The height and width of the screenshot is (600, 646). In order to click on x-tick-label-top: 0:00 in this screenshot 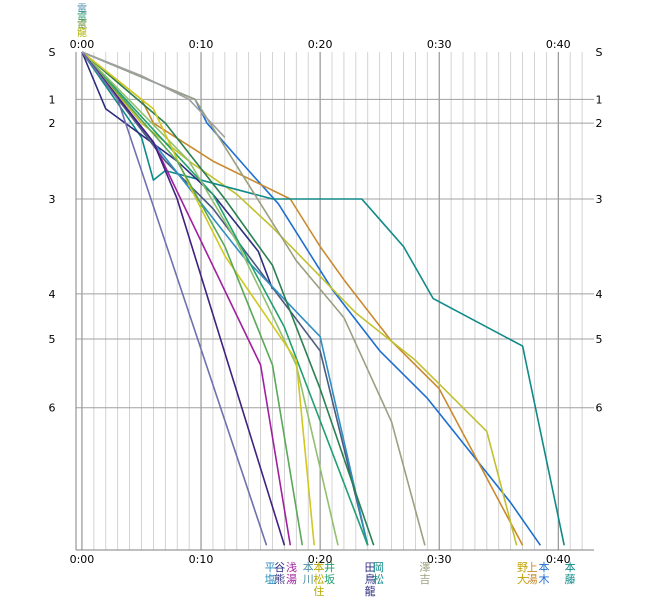, I will do `click(82, 44)`.